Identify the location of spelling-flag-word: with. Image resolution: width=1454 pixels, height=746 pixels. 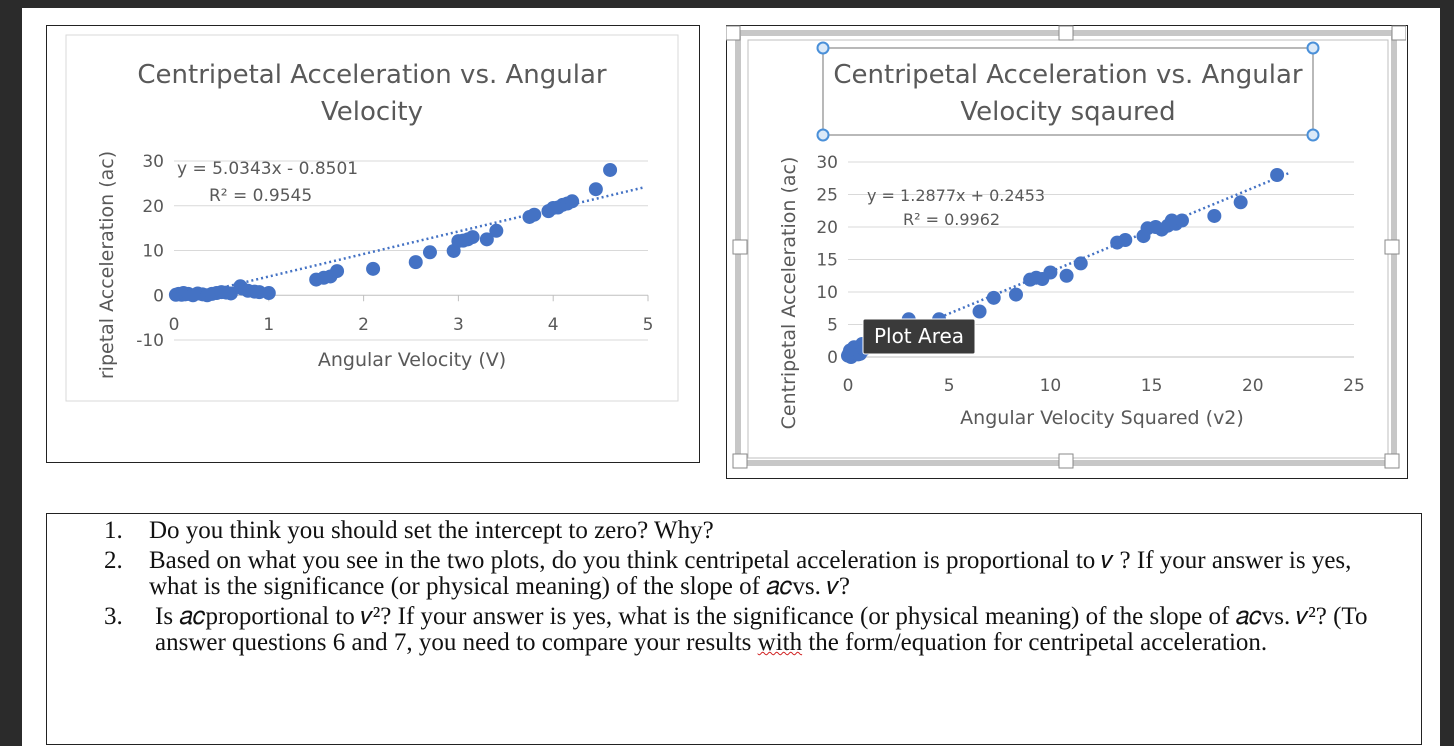
(780, 642).